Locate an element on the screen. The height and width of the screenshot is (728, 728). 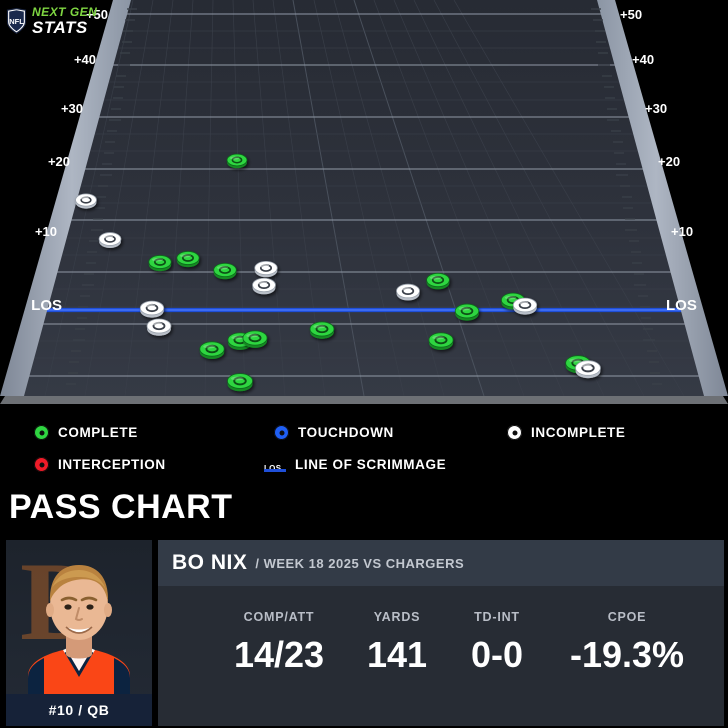
stat-td-int: TD-INT 0-0 is located at coordinates (497, 656).